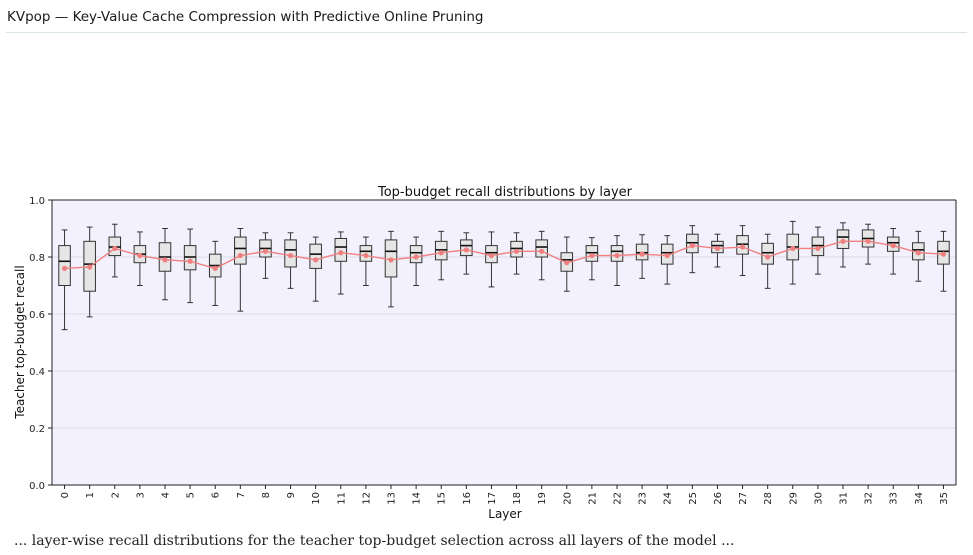 This screenshot has width=973, height=555. Describe the element at coordinates (517, 498) in the screenshot. I see `x-tick-label: 18` at that location.